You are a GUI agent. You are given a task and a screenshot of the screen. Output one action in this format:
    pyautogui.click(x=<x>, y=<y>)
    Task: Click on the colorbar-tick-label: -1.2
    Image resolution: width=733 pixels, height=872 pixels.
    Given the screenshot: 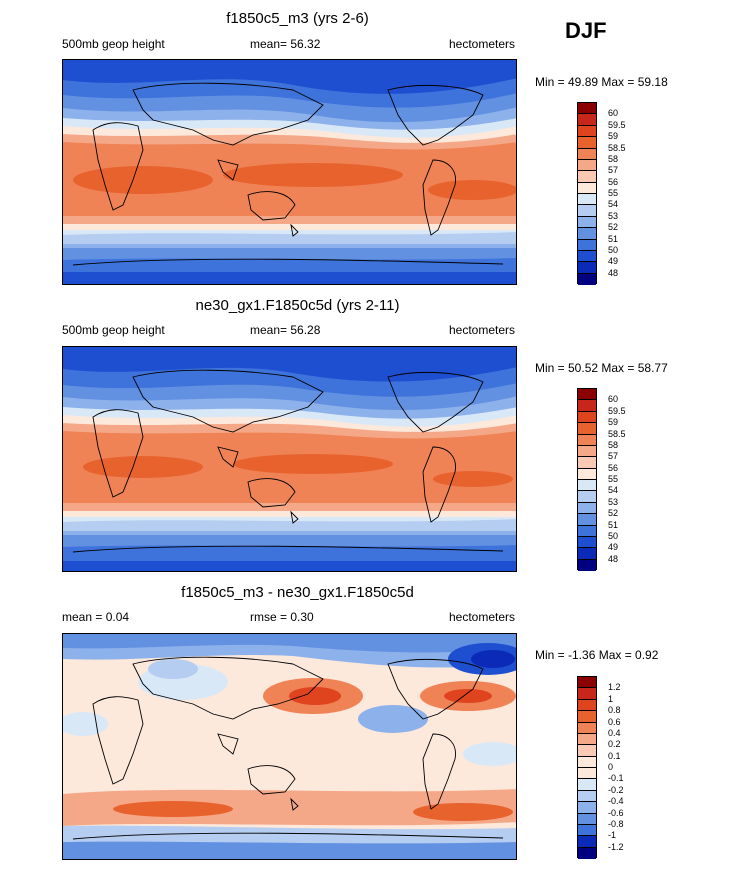 What is the action you would take?
    pyautogui.click(x=616, y=846)
    